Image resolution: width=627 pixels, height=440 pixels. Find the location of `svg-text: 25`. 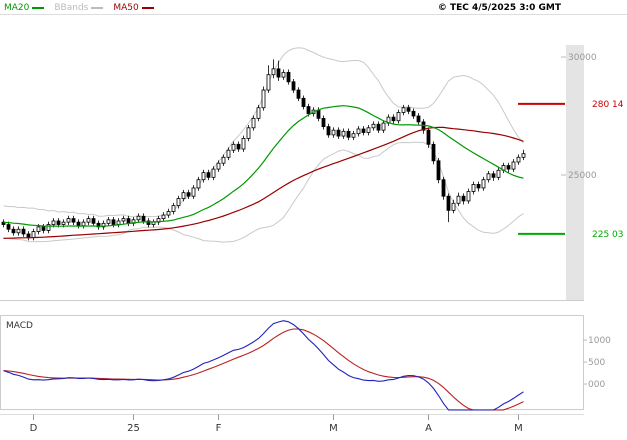

svg-text: 25 is located at coordinates (133, 428).